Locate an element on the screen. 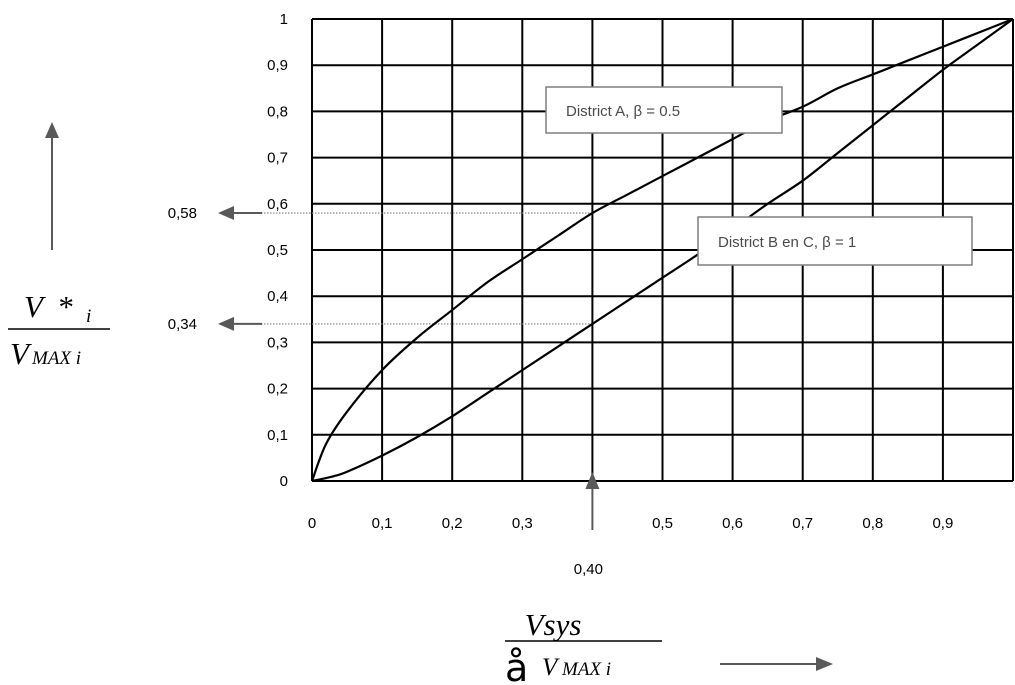 The image size is (1015, 685). callout-label: District A, β = 0.5 is located at coordinates (623, 111).